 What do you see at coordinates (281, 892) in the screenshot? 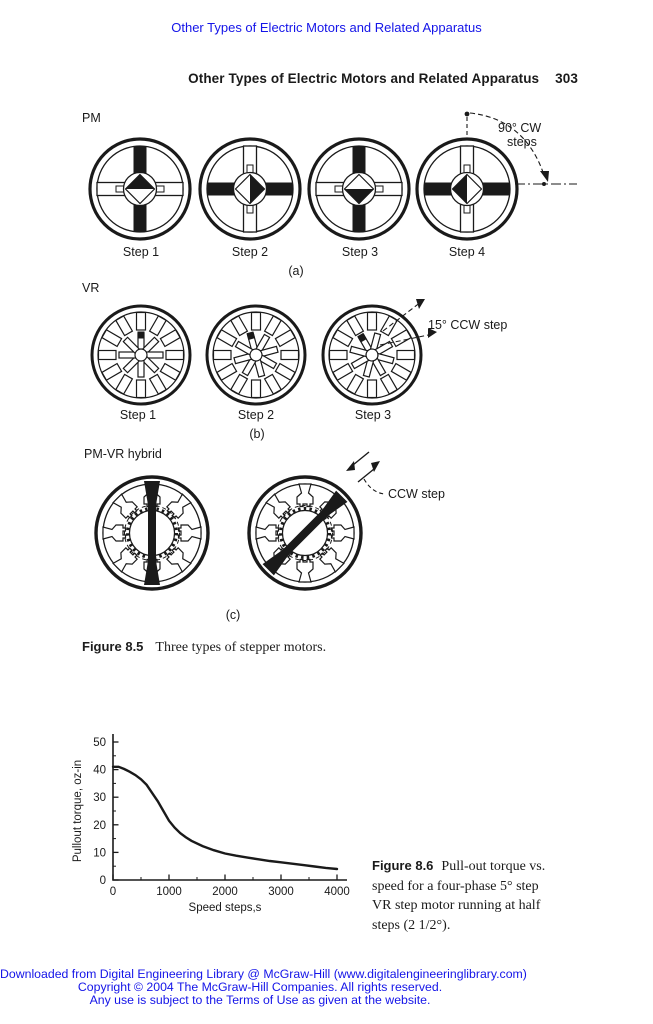
I see `x-tick-label: 3000` at bounding box center [281, 892].